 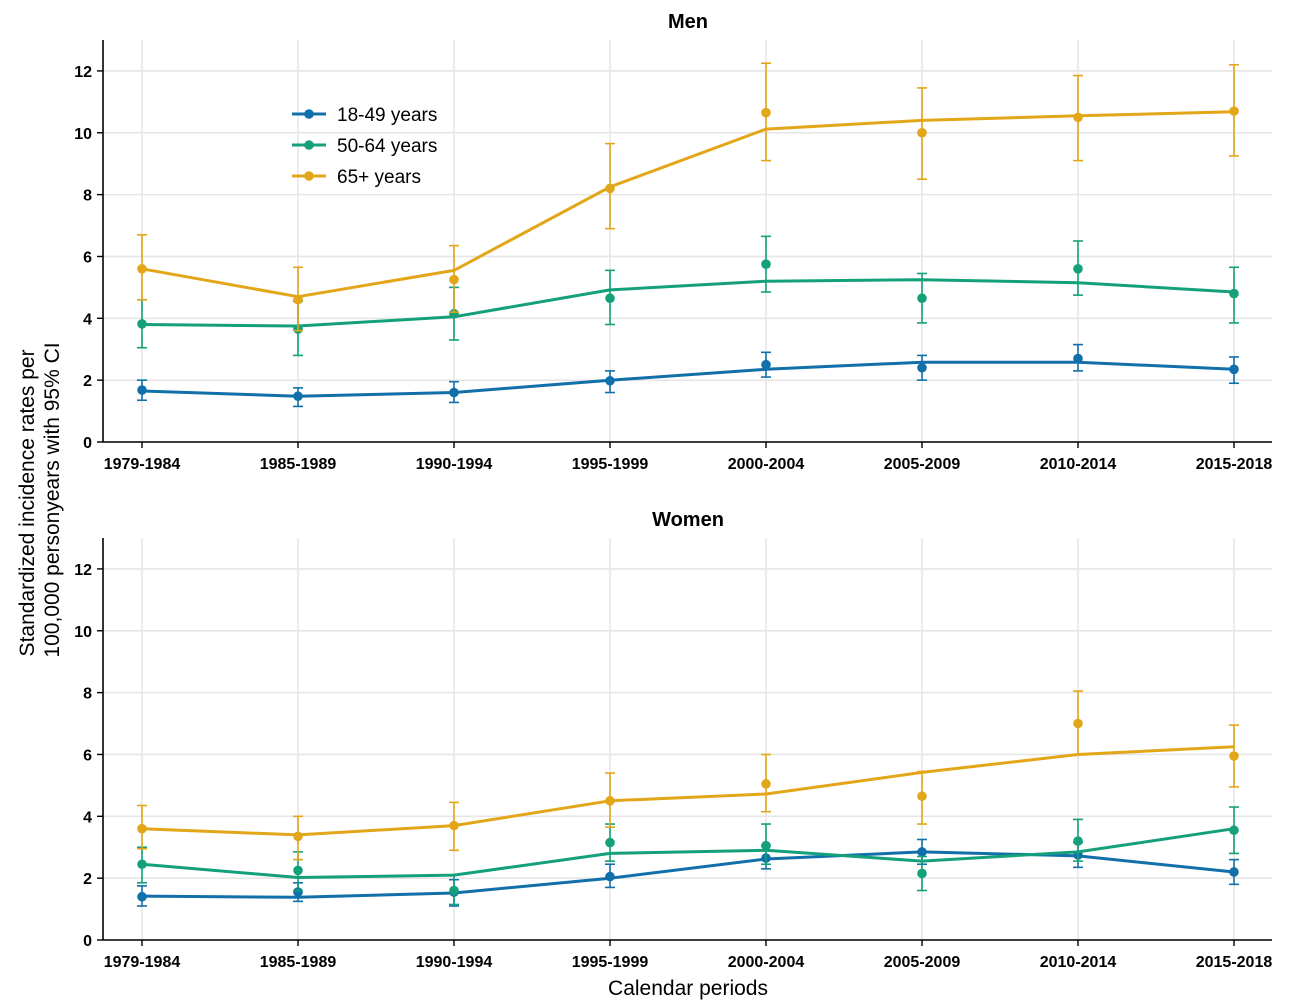 What do you see at coordinates (309, 145) in the screenshot?
I see `legend-swatch-point-50-64-years` at bounding box center [309, 145].